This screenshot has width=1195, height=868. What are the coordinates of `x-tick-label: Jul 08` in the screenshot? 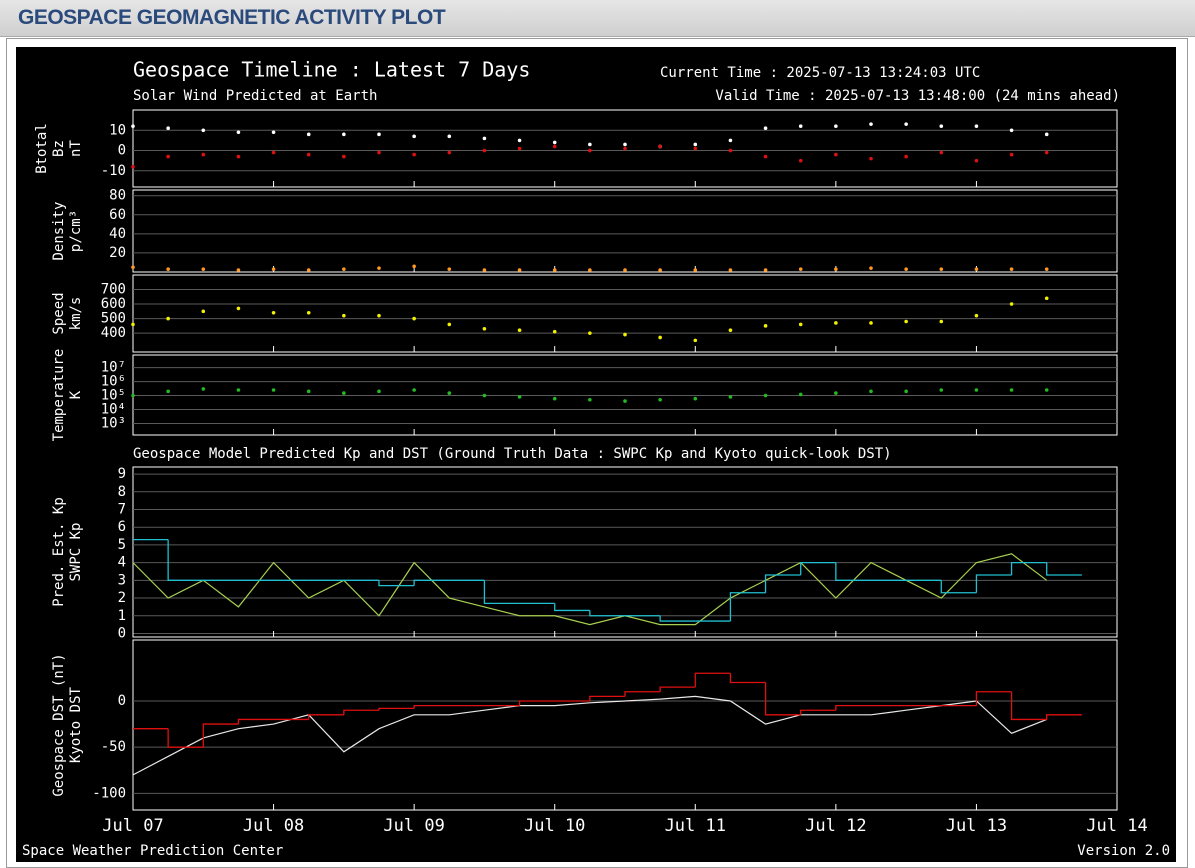 It's located at (273, 826).